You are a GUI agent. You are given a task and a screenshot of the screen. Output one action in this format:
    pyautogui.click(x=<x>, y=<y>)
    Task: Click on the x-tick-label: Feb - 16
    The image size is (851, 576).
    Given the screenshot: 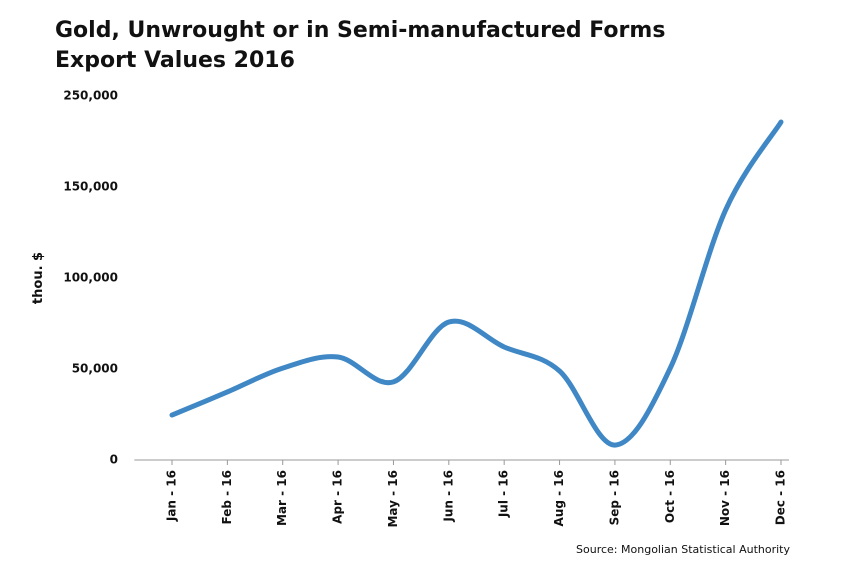 What is the action you would take?
    pyautogui.click(x=227, y=497)
    